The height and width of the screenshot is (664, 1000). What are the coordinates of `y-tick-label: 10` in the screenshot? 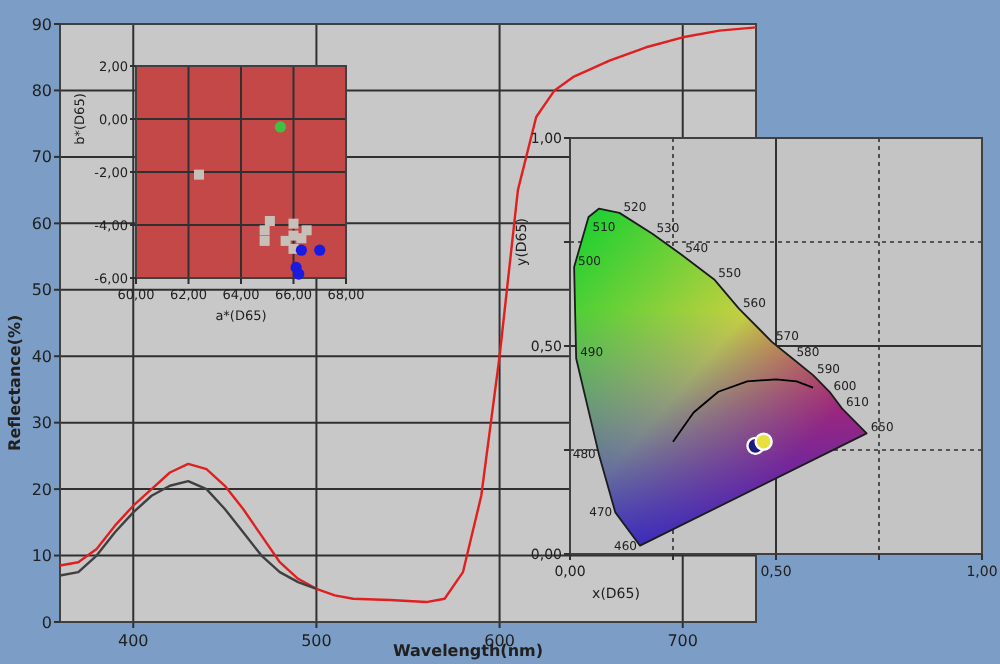 It's located at (41, 556).